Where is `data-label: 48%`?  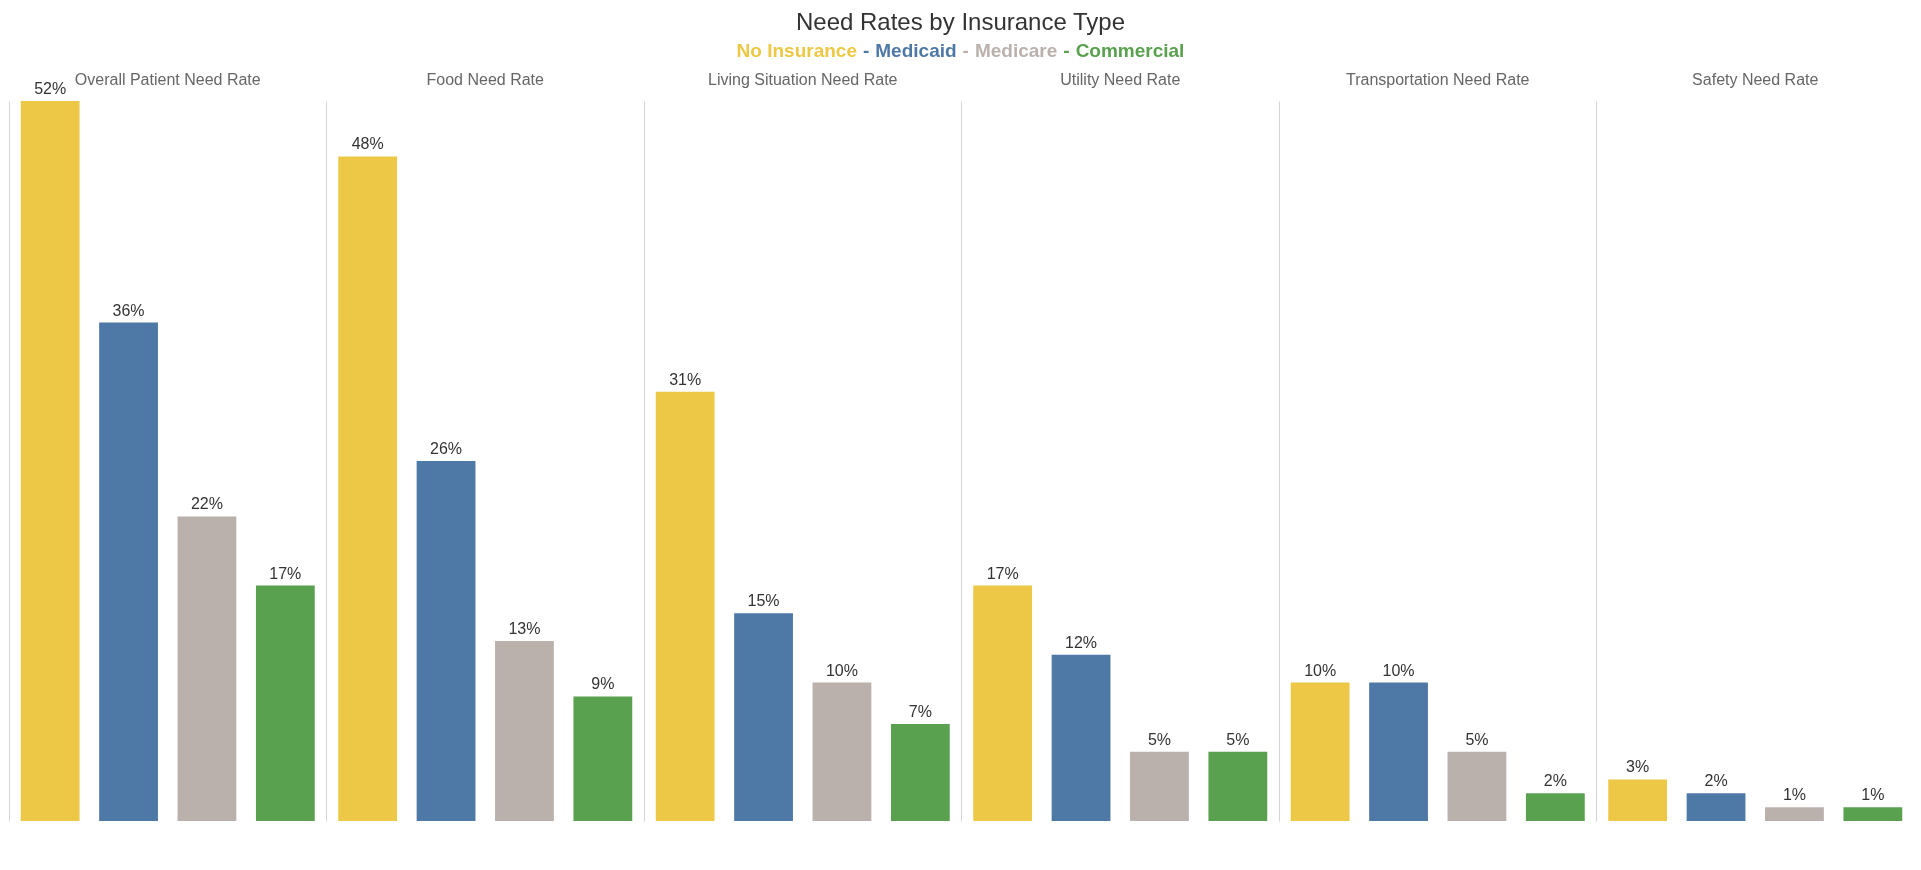
data-label: 48% is located at coordinates (367, 144).